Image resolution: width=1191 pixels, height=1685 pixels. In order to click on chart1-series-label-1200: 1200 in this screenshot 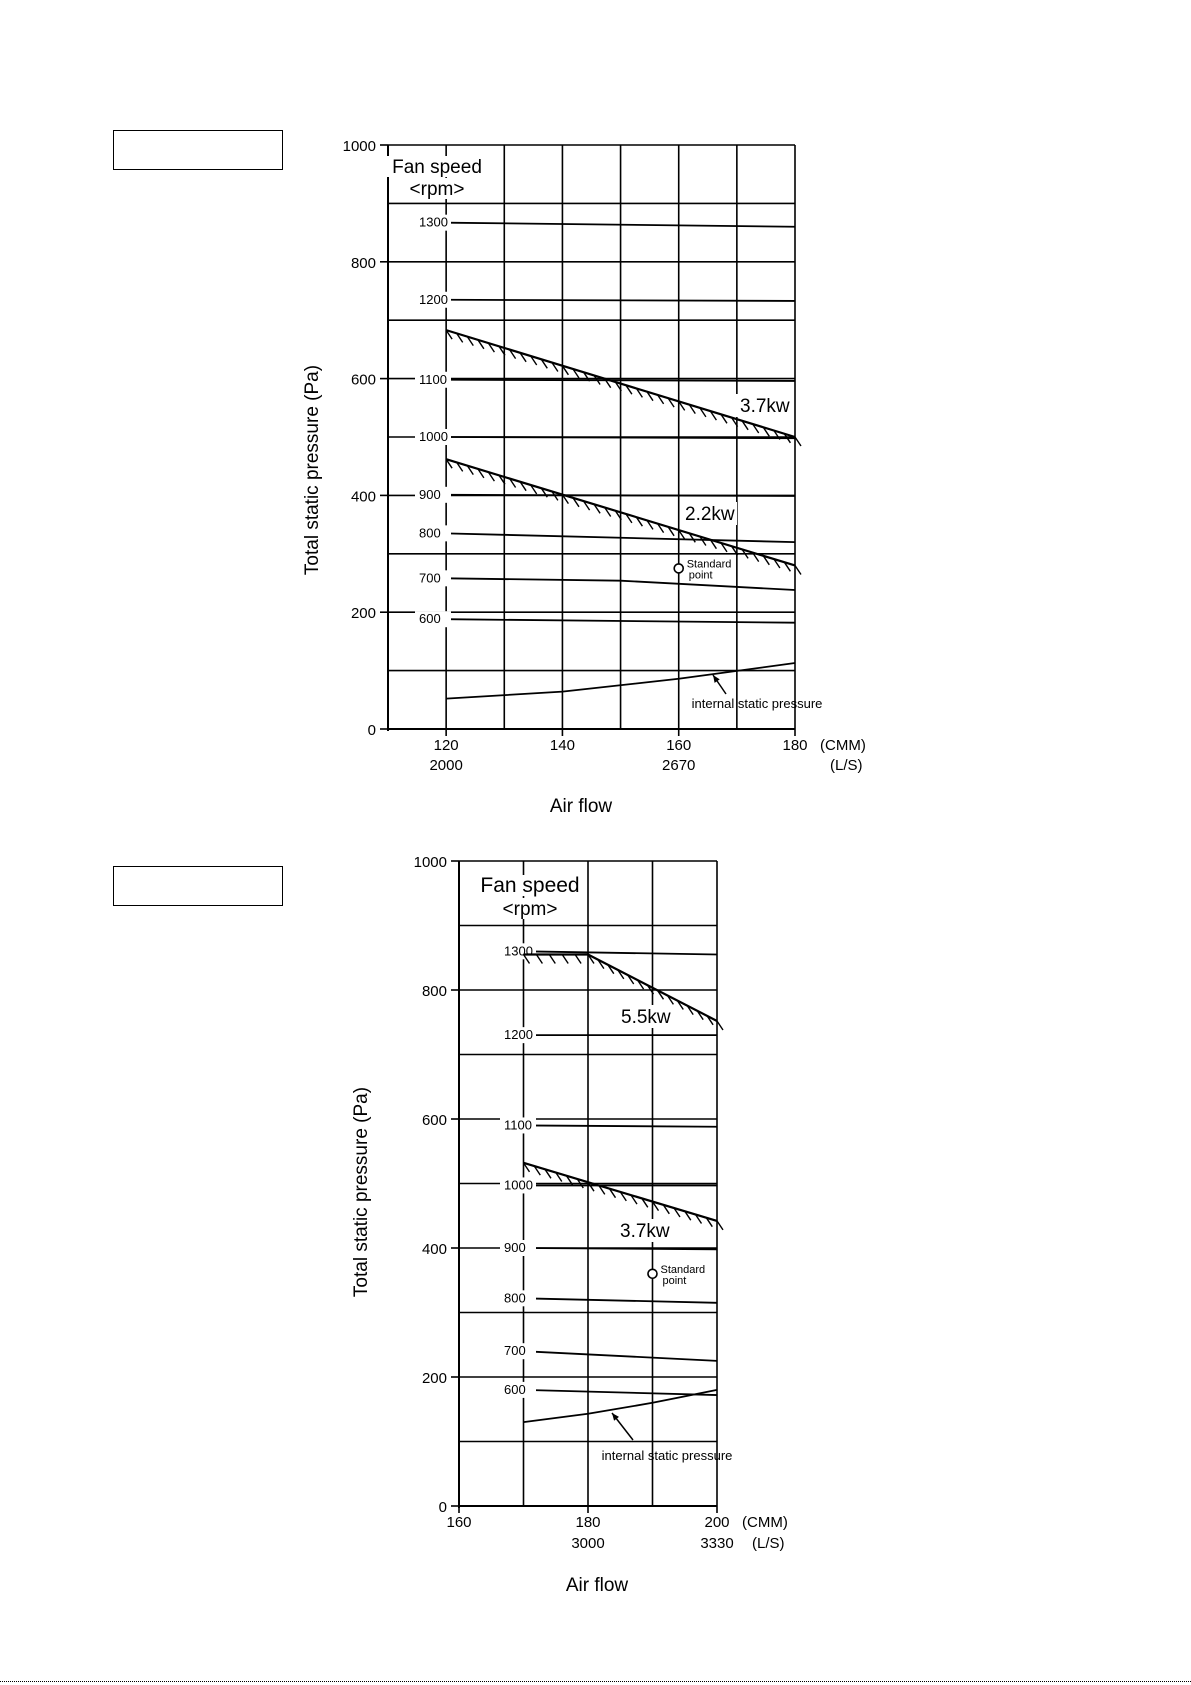, I will do `click(433, 299)`.